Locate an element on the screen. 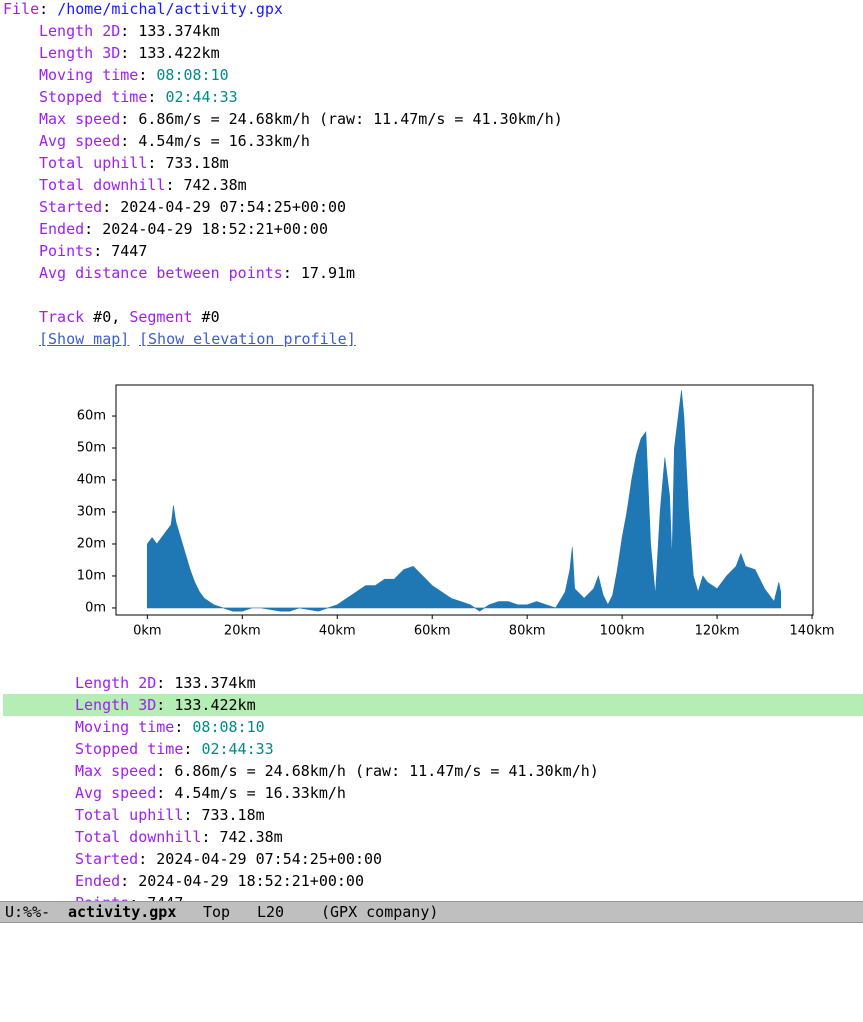 The height and width of the screenshot is (1022, 863). track-label: Track is located at coordinates (62, 317).